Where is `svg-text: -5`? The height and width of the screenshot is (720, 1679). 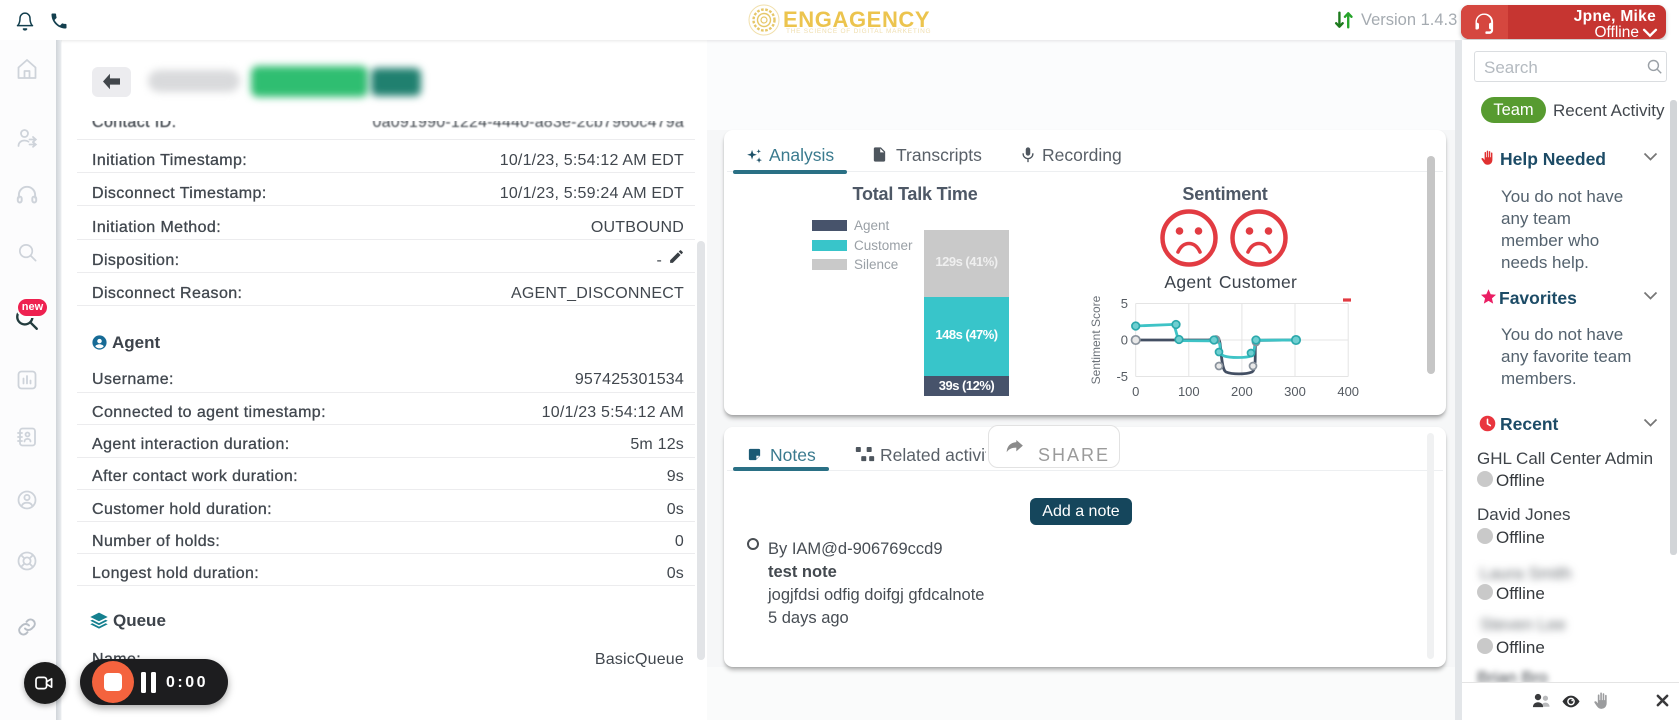 svg-text: -5 is located at coordinates (1122, 376).